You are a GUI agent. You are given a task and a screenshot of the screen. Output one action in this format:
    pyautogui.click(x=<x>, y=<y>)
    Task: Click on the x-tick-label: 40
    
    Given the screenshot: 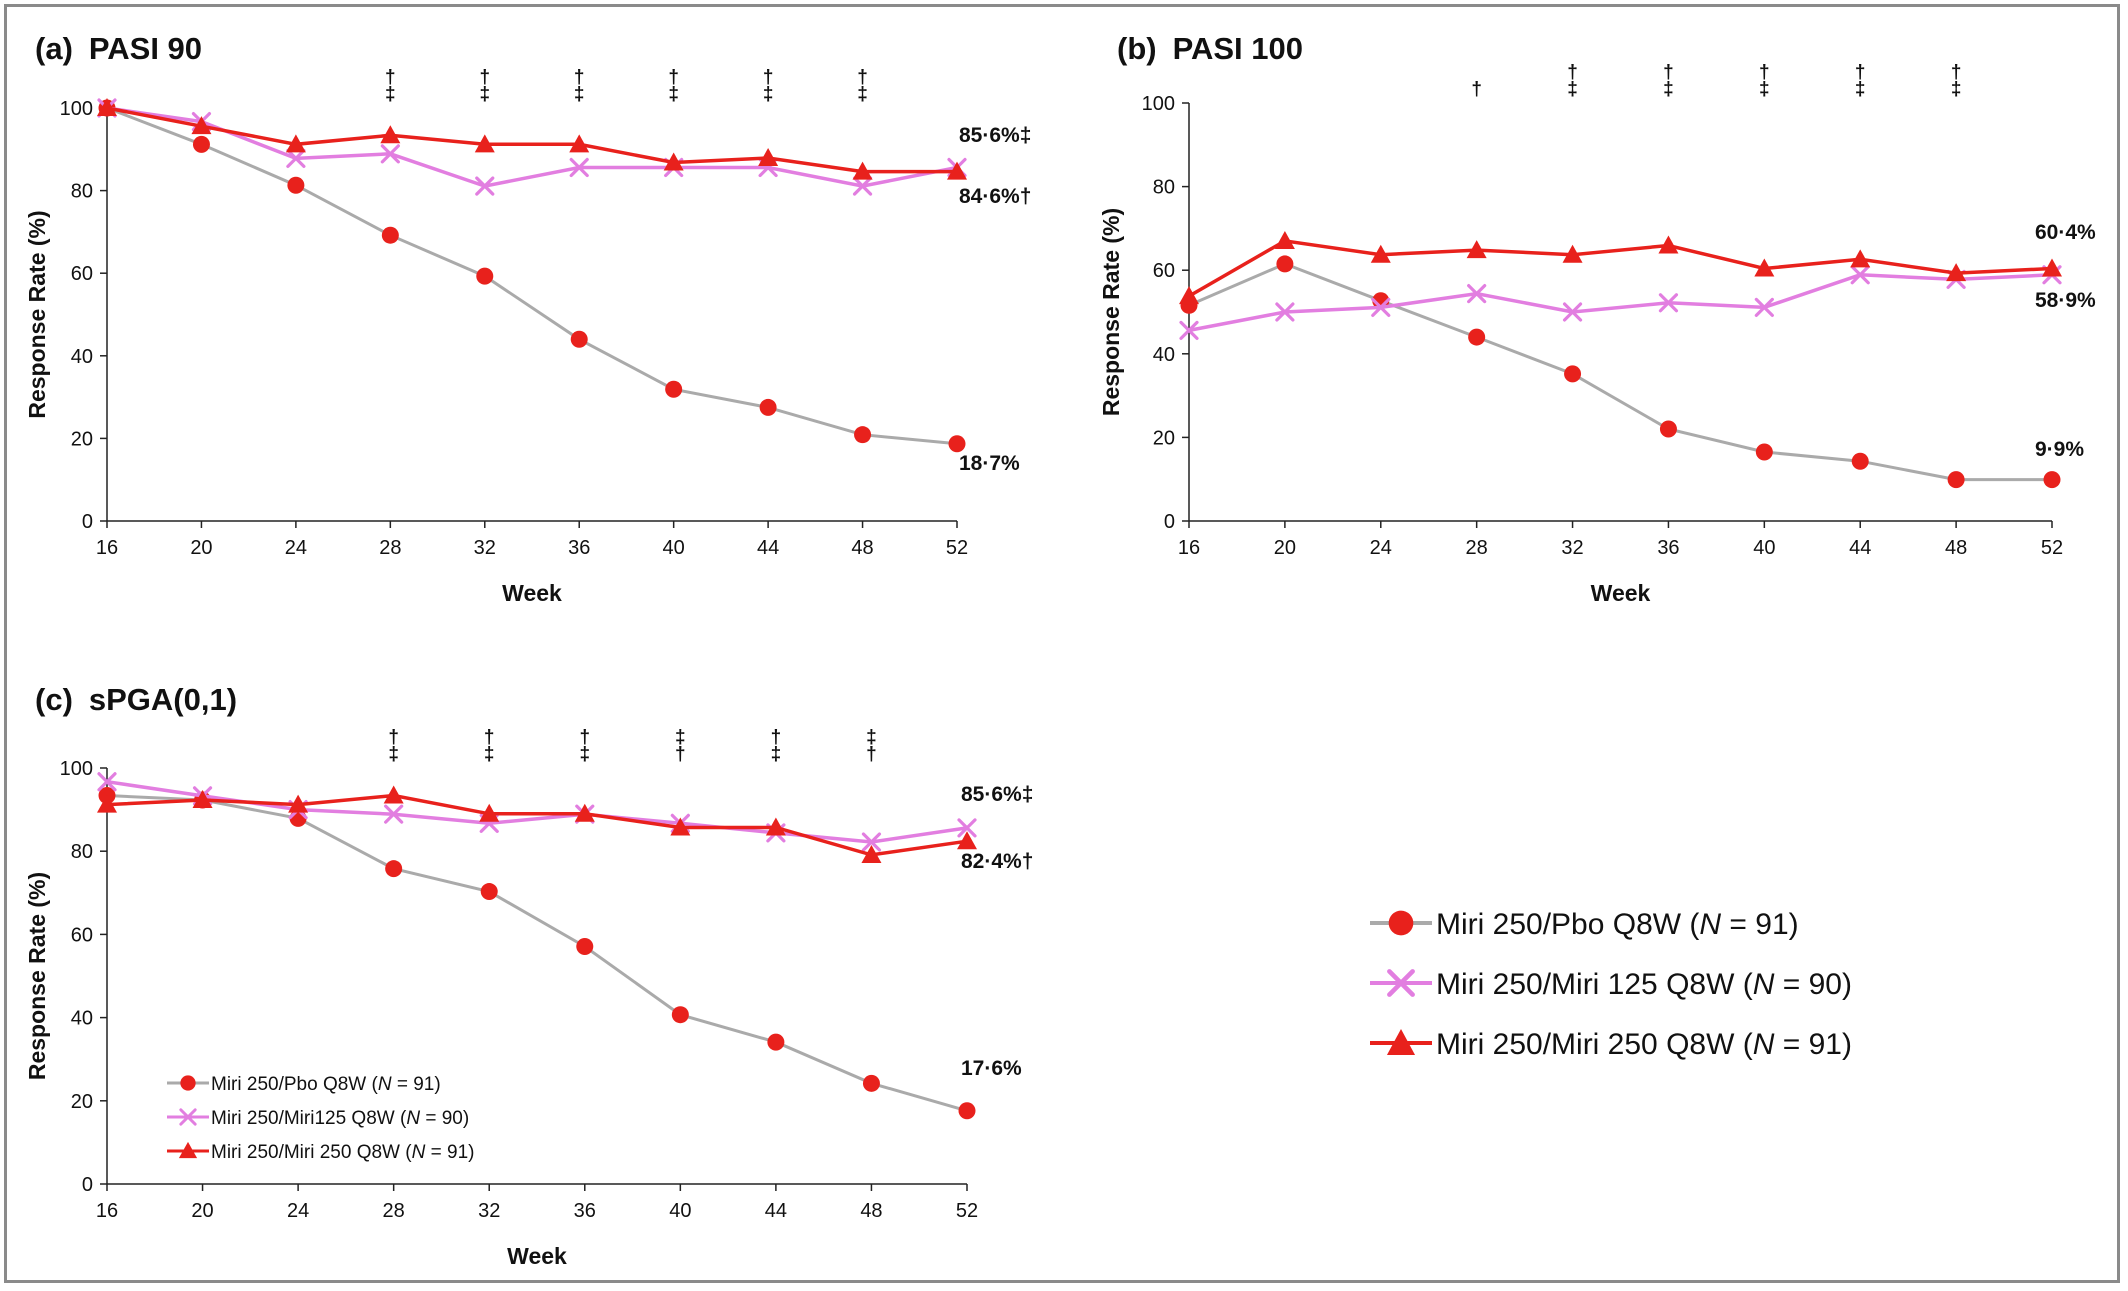 What is the action you would take?
    pyautogui.click(x=680, y=1211)
    